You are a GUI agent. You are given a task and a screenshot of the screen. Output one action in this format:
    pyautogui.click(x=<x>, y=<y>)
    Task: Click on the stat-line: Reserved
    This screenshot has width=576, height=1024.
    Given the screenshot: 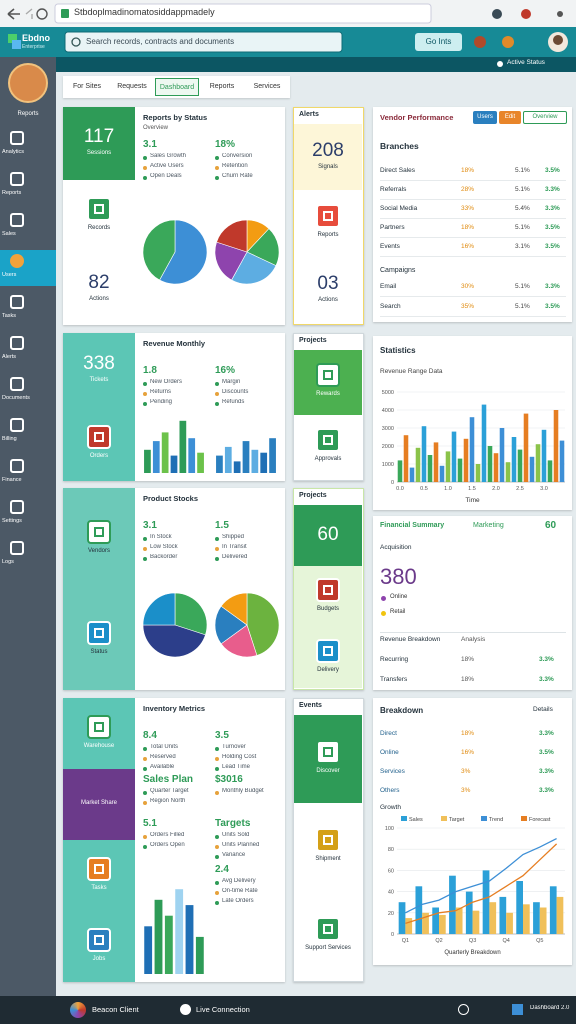 What is the action you would take?
    pyautogui.click(x=177, y=758)
    